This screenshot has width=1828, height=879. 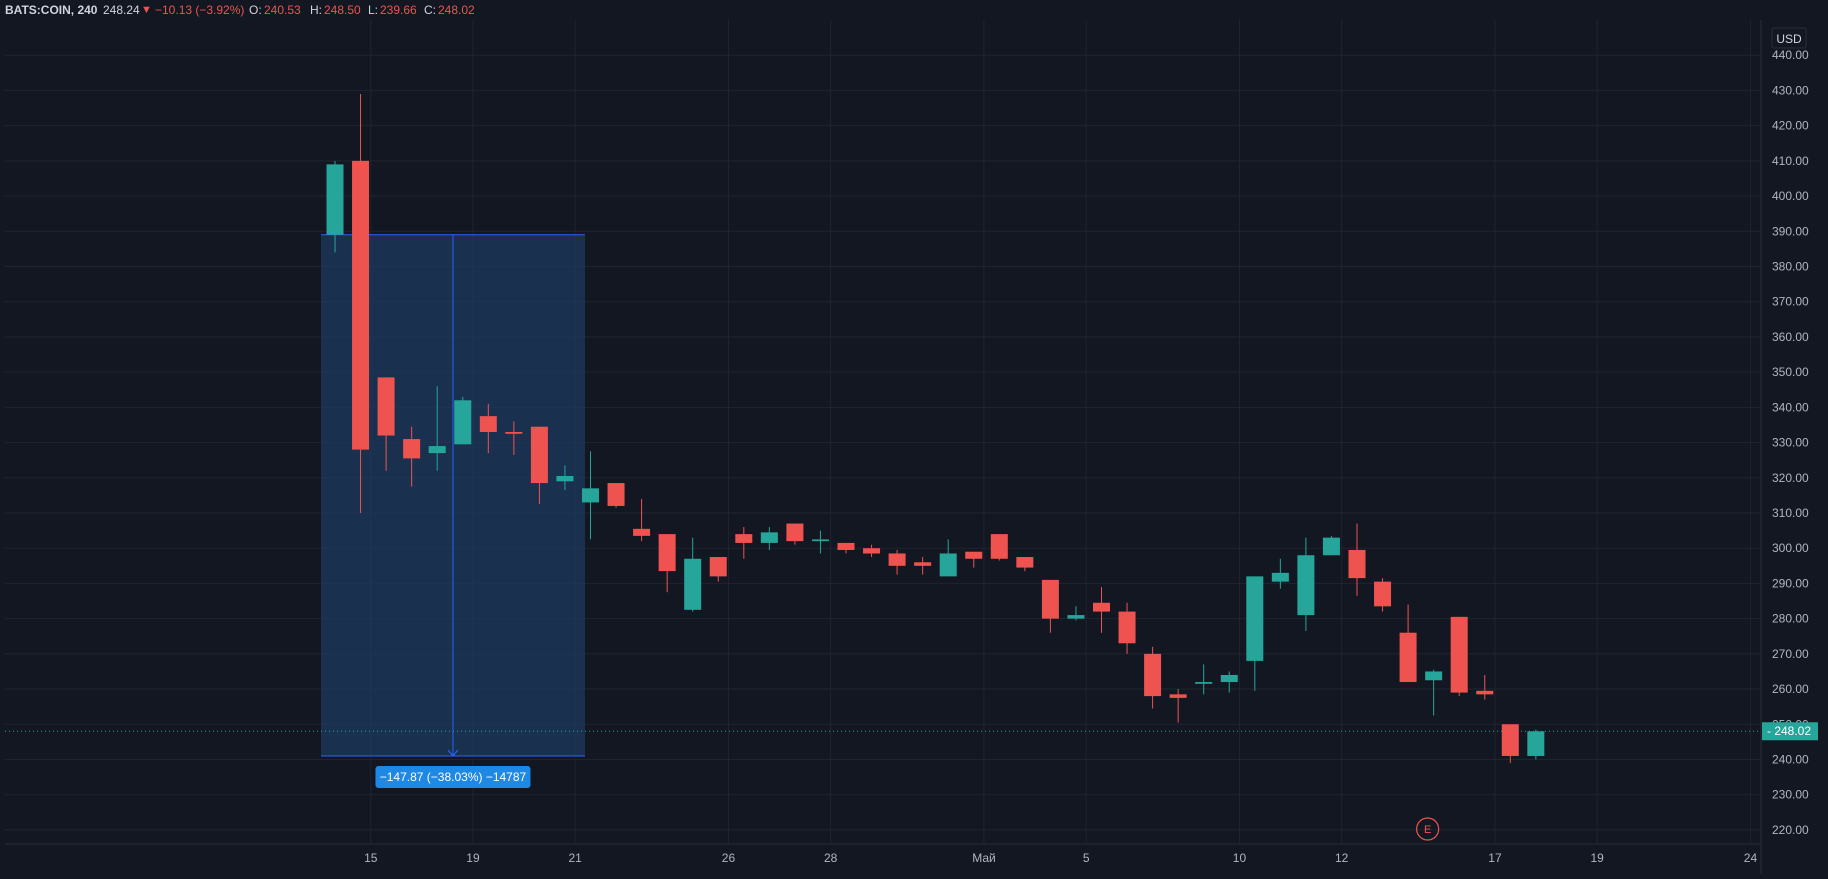 What do you see at coordinates (1790, 830) in the screenshot?
I see `y-tick-label: 220.00` at bounding box center [1790, 830].